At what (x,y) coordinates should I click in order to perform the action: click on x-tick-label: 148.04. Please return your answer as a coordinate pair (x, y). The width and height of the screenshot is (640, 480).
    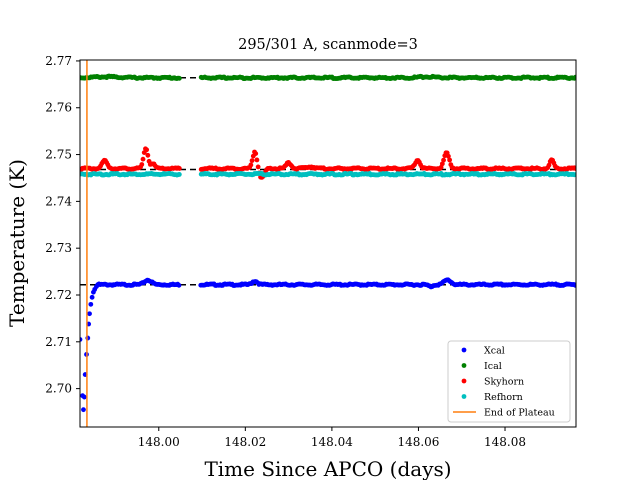
    Looking at the image, I should click on (332, 442).